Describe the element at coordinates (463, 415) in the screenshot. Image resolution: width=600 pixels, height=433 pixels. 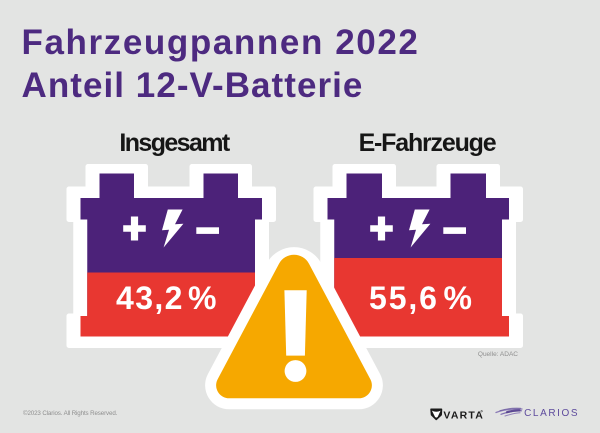
I see `svg-text: VARTA` at that location.